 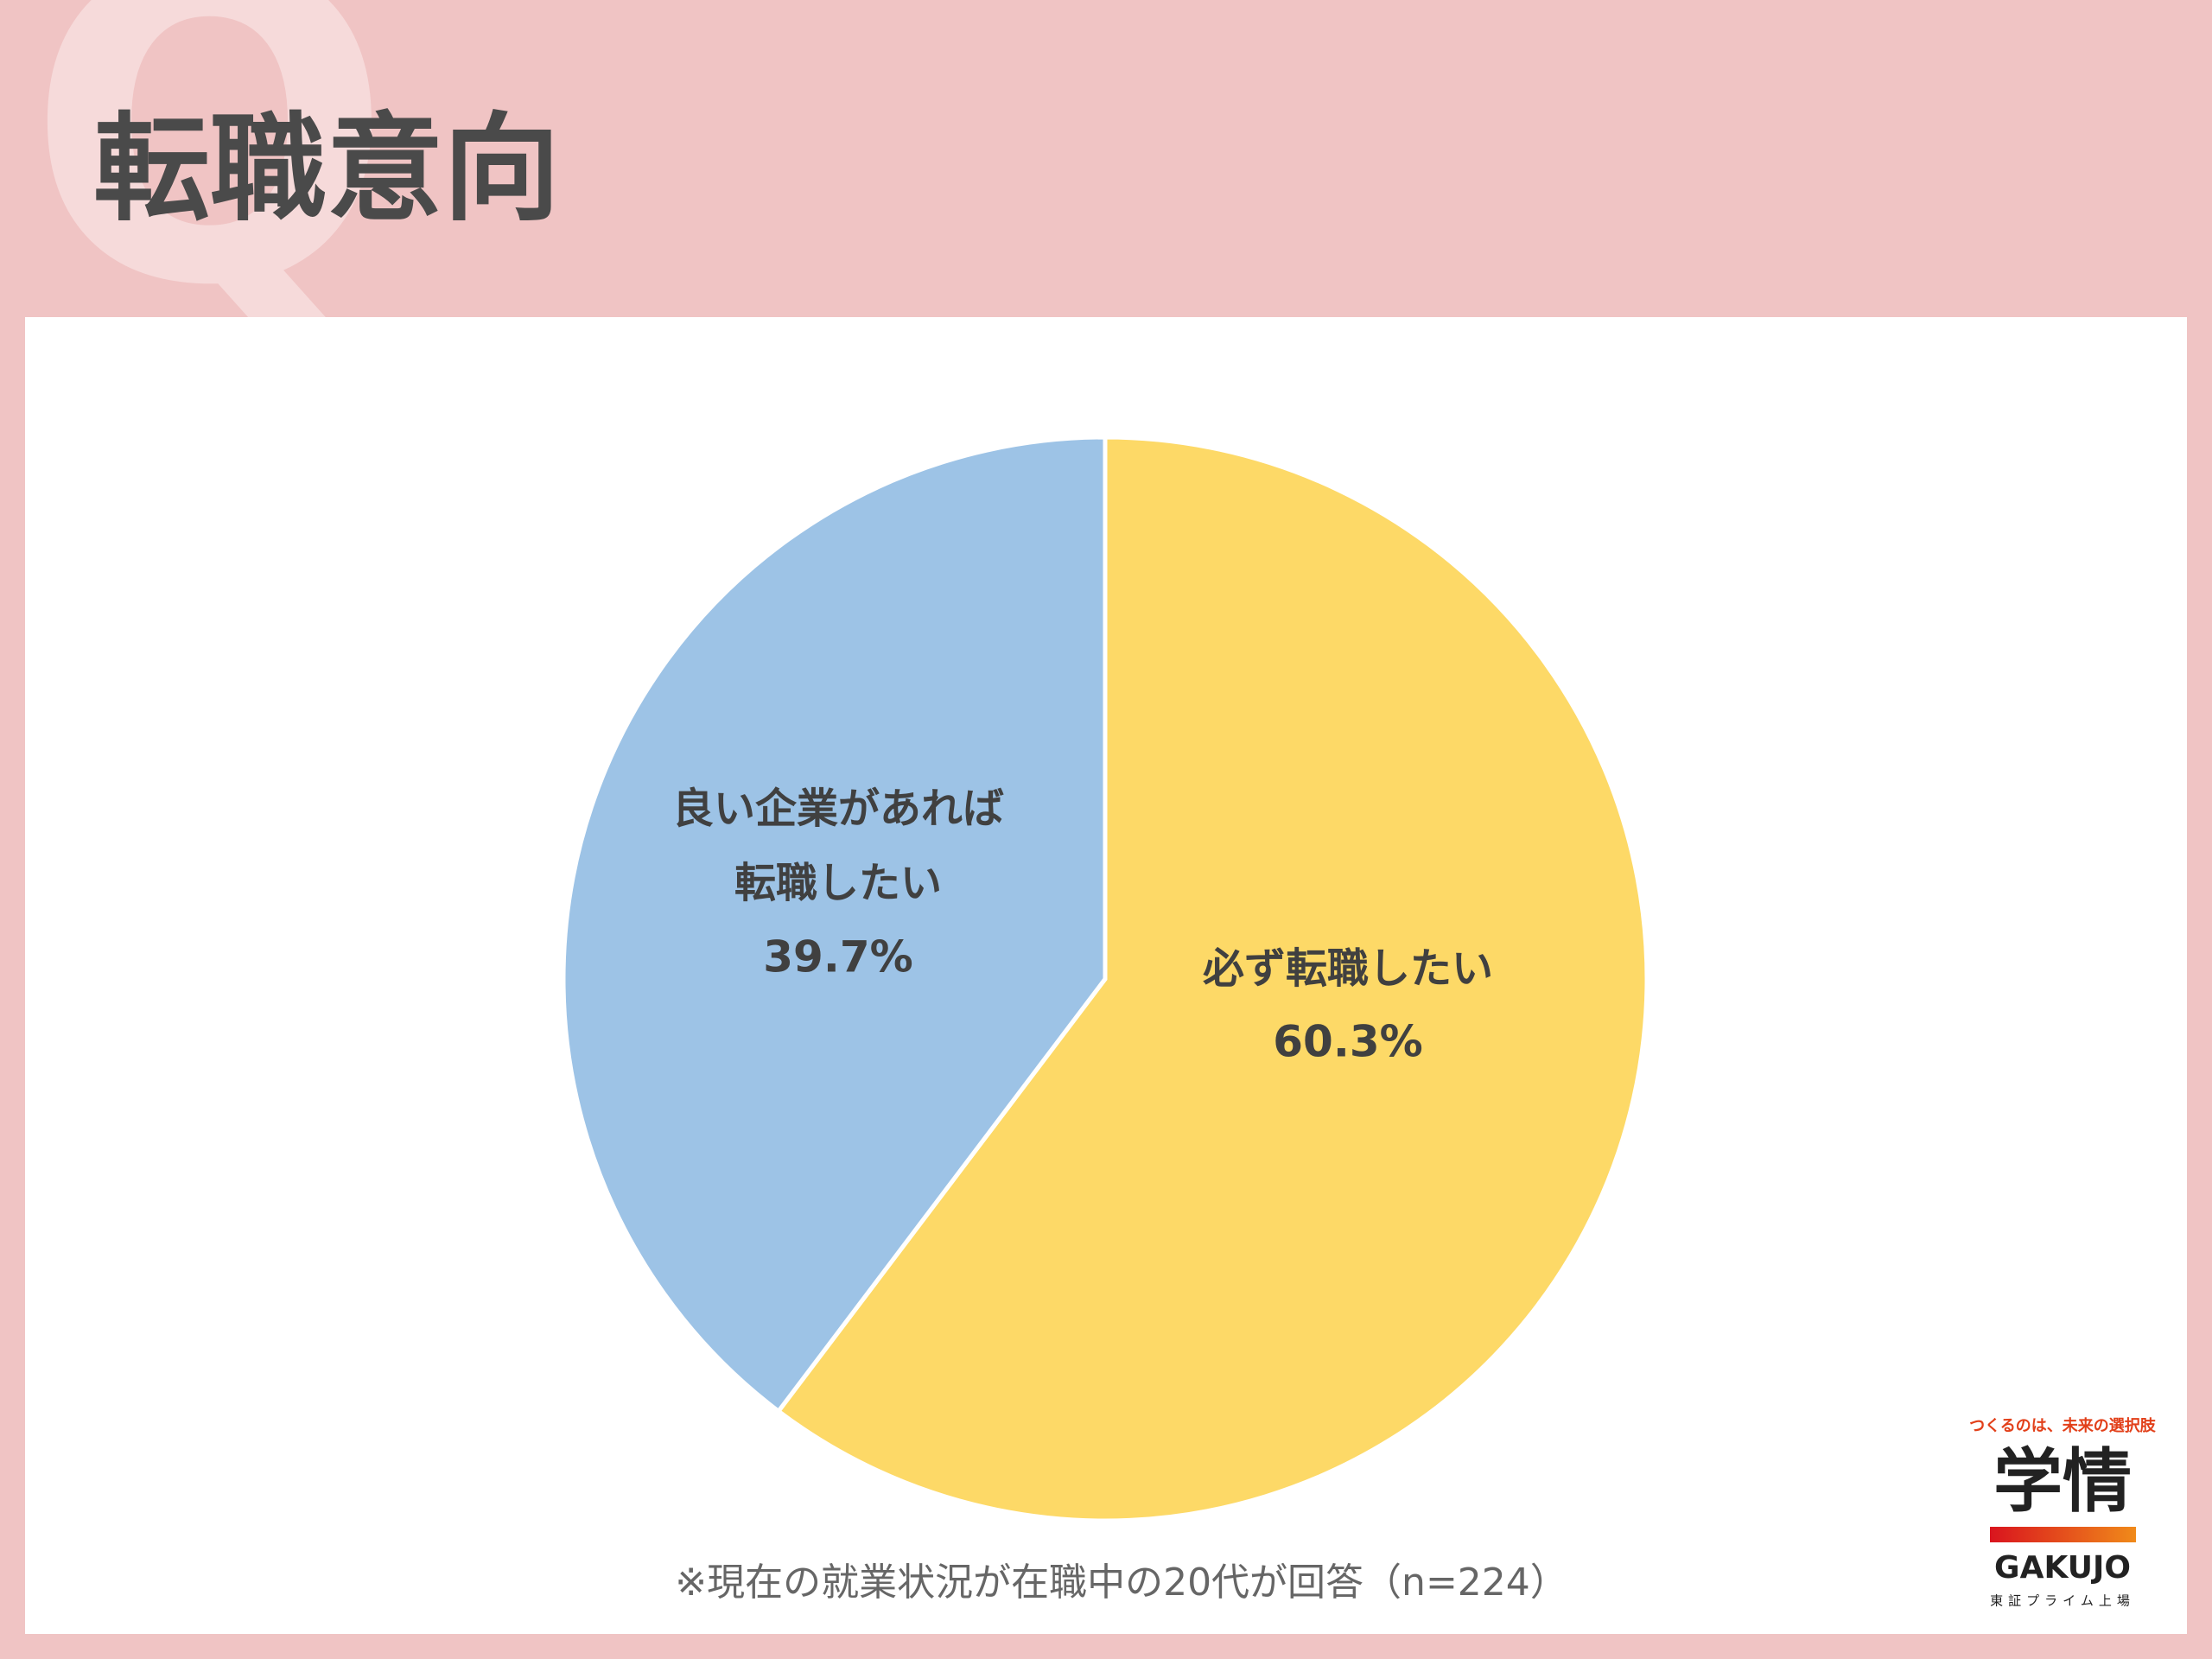 I want to click on logo-roman: GAKUJO, so click(x=2062, y=1568).